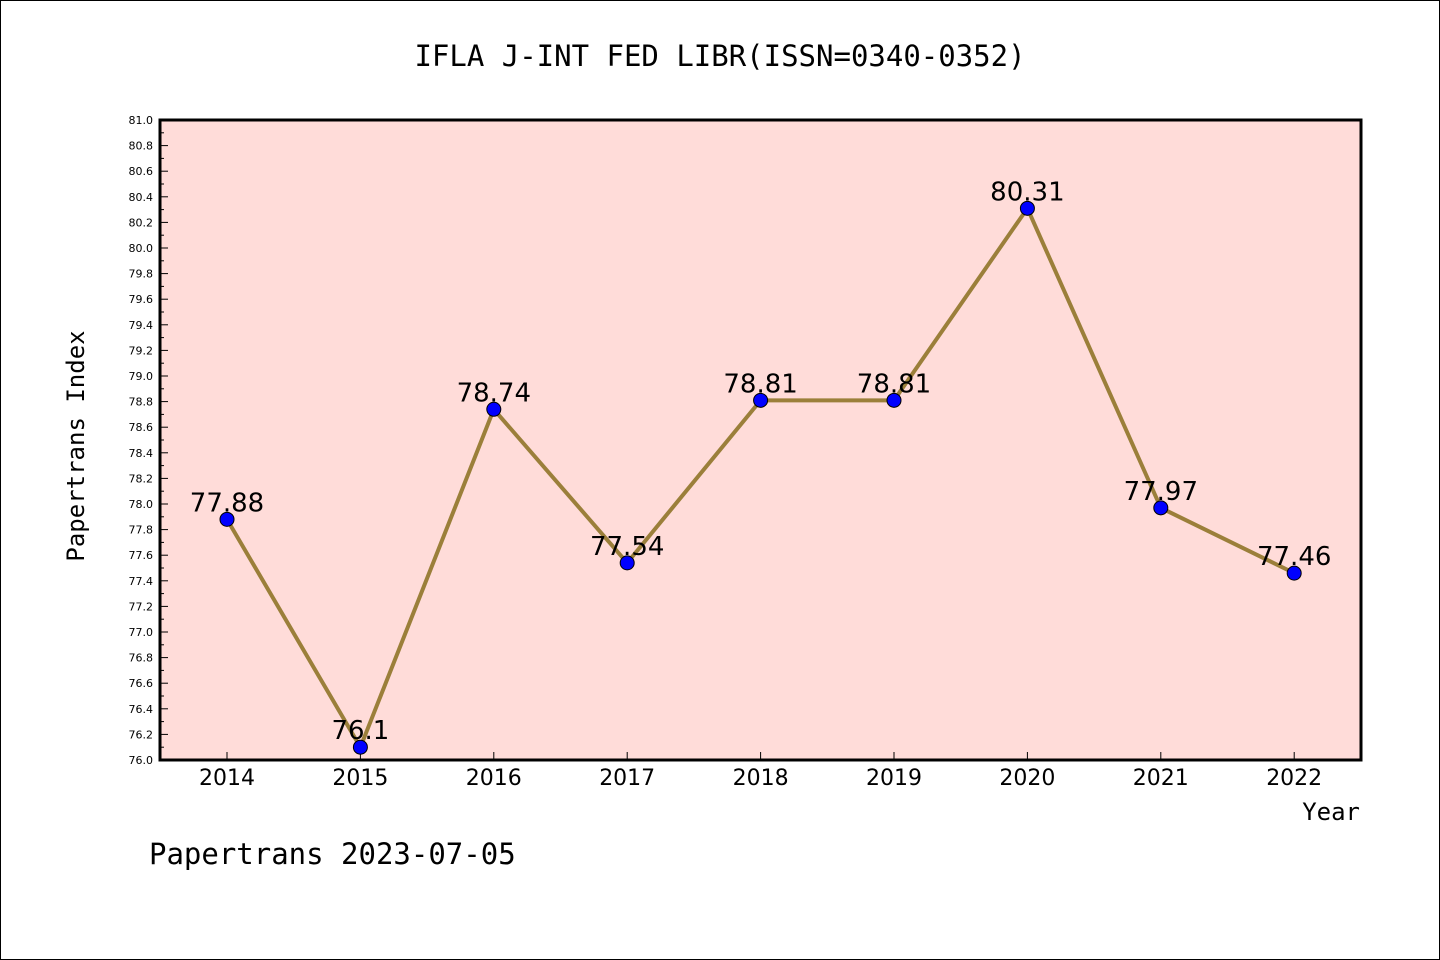  I want to click on y-tick-label: 80.8, so click(141, 146).